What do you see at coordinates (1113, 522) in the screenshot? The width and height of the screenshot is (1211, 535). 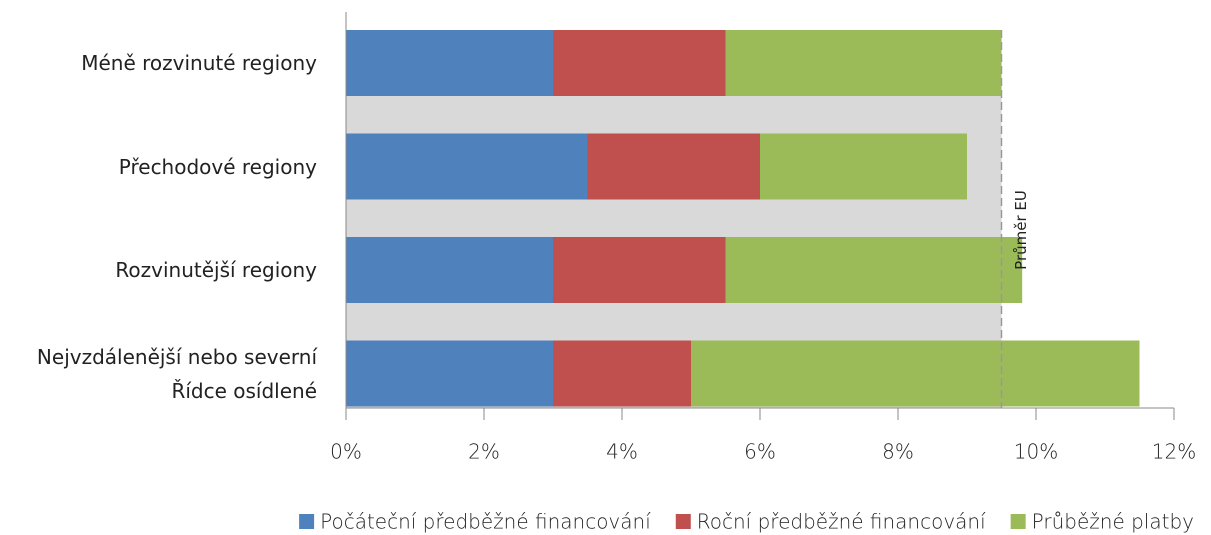 I see `legend-label: Průběžné platby` at bounding box center [1113, 522].